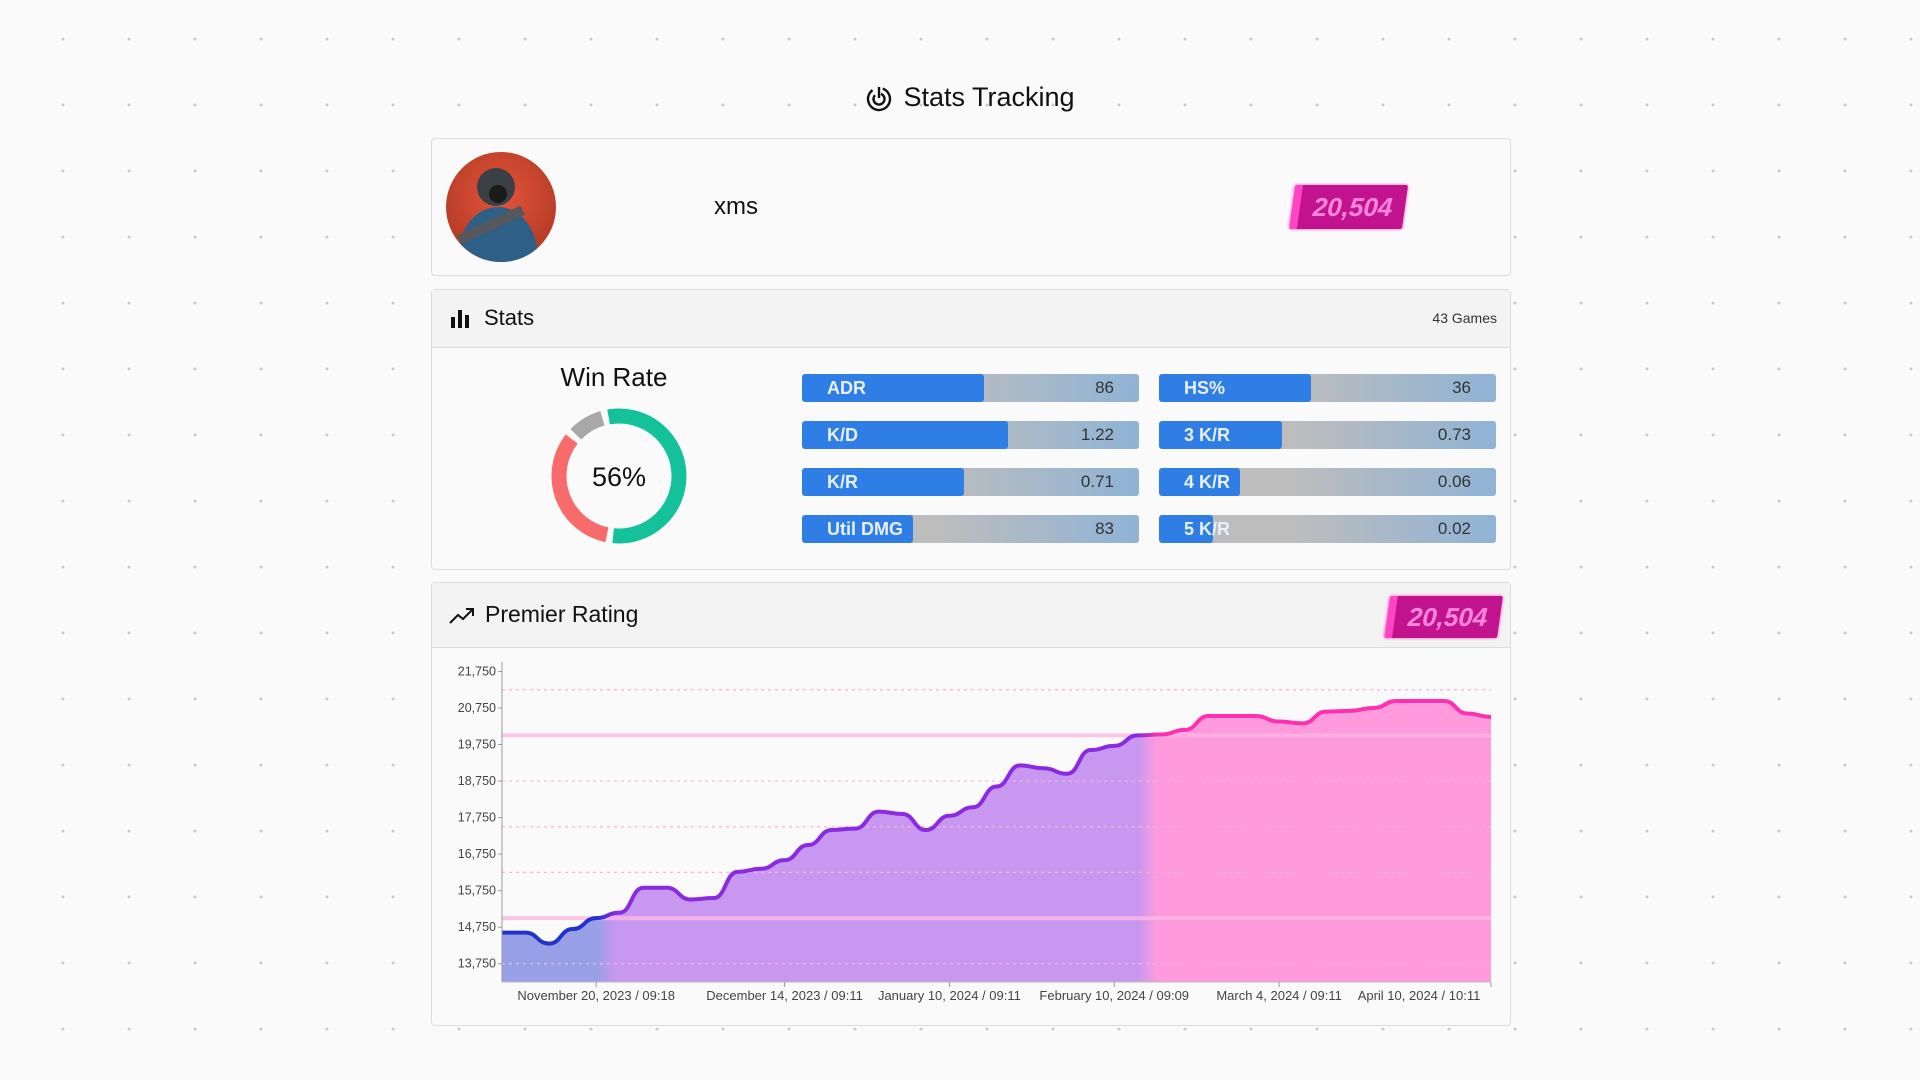  I want to click on stat-bar-3-k-r: 3 K/R 0.73, so click(1327, 435).